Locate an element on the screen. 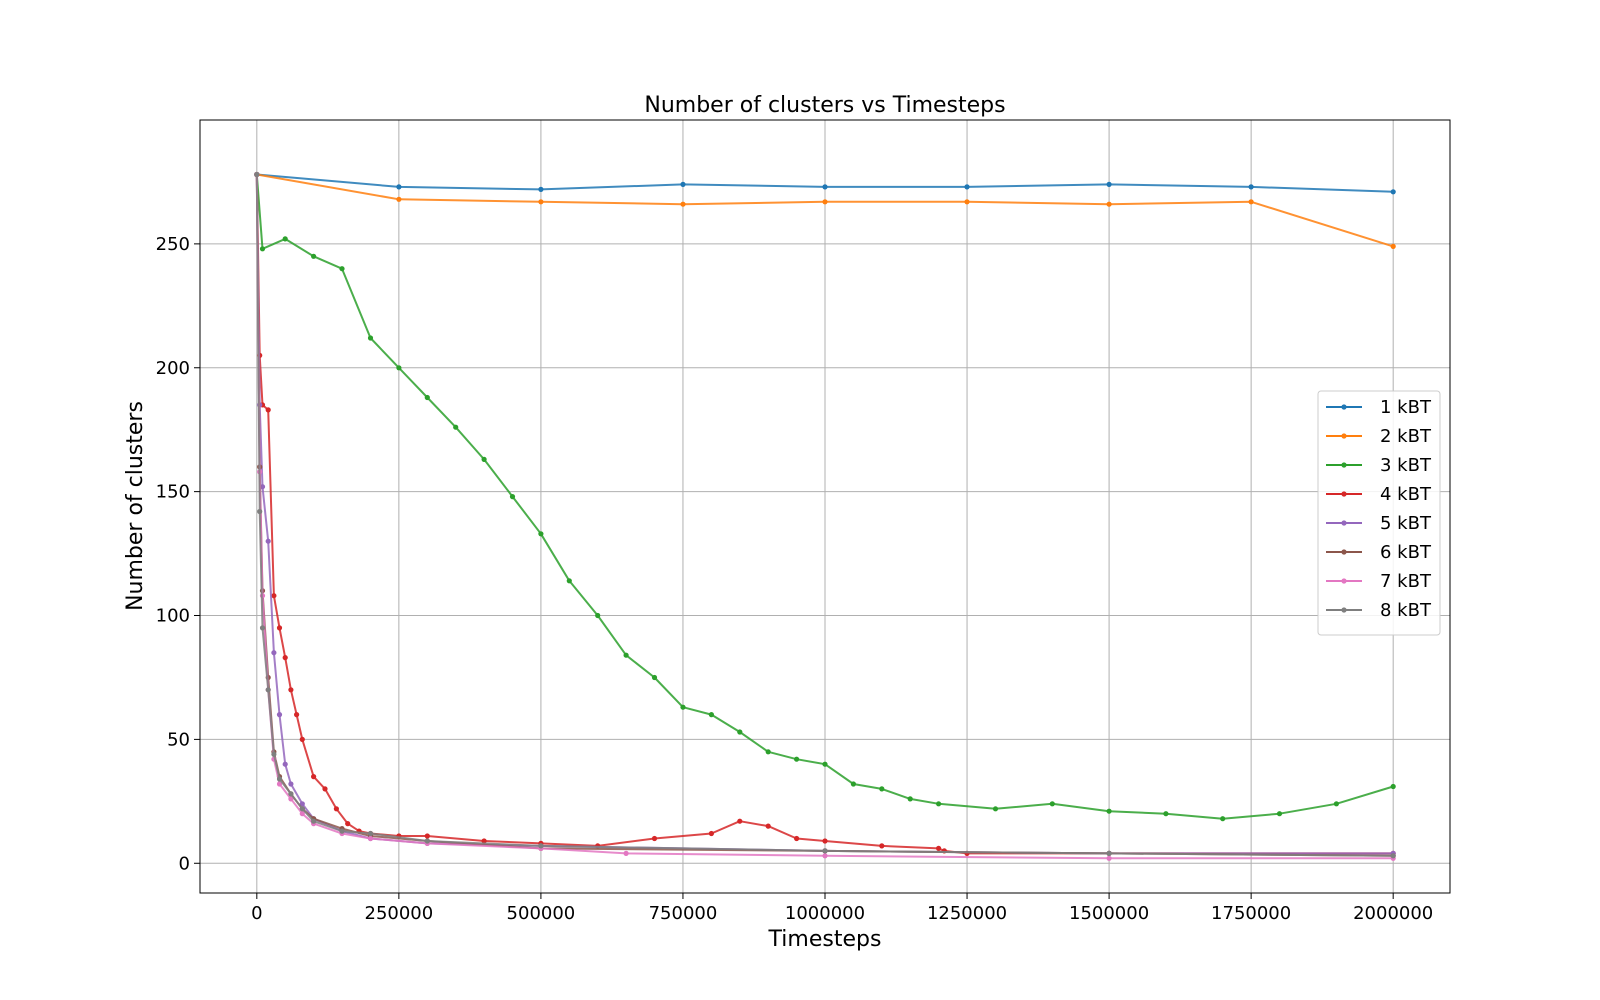 Image resolution: width=1600 pixels, height=1000 pixels. legend-item: 4 kBT is located at coordinates (1379, 494).